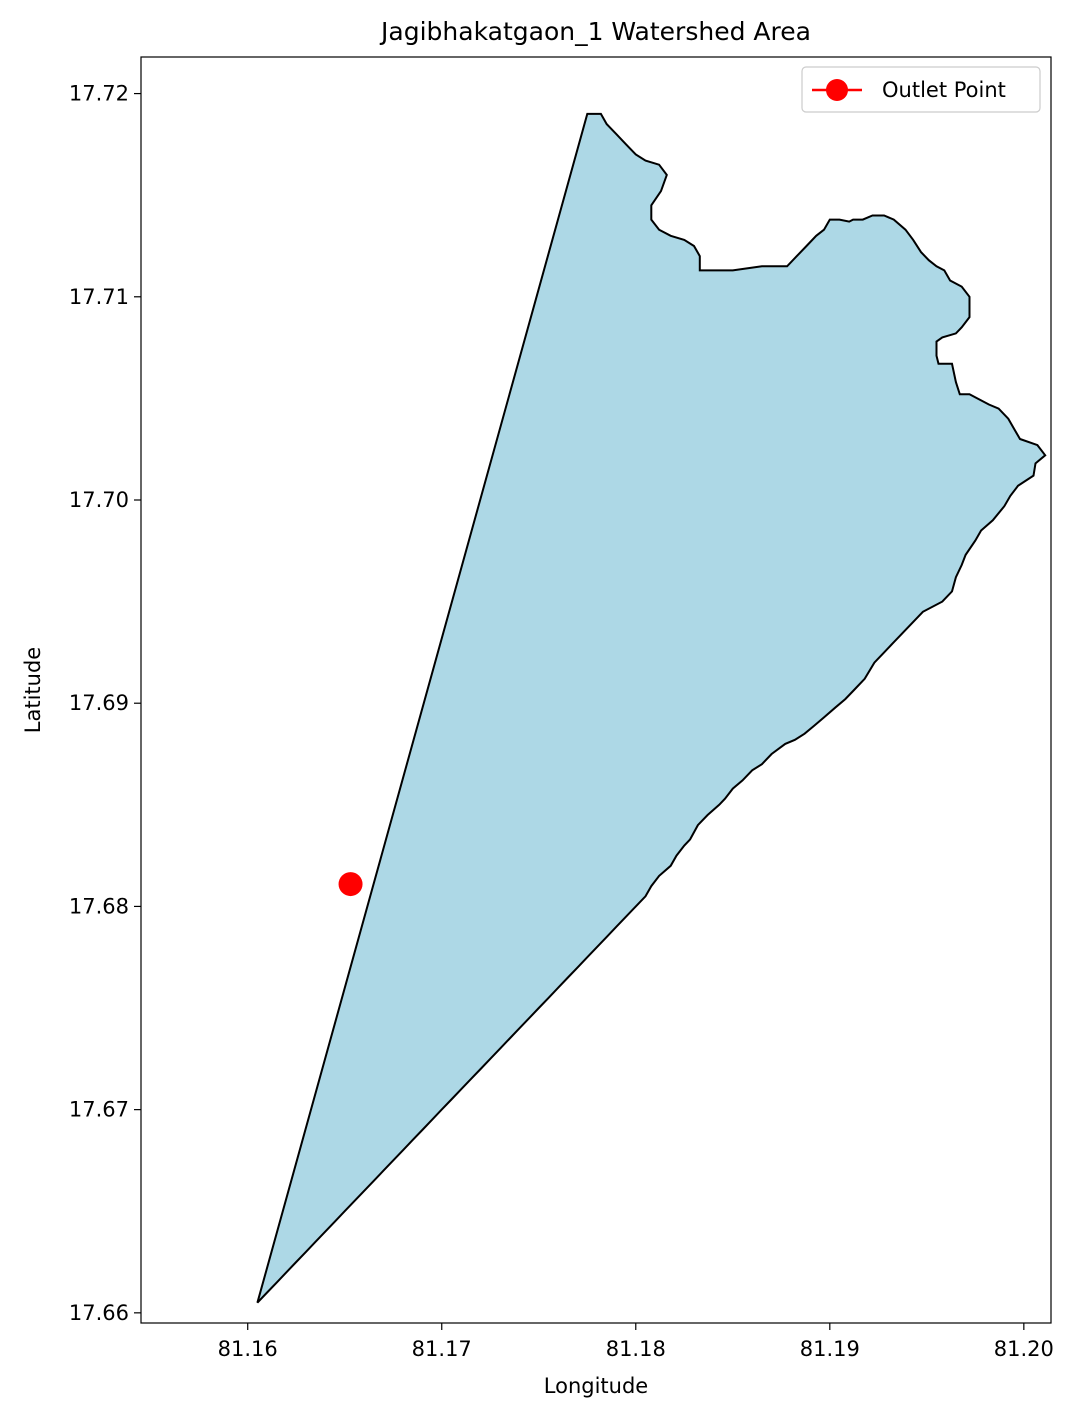  Describe the element at coordinates (99, 1313) in the screenshot. I see `y-tick-label: 17.66` at that location.